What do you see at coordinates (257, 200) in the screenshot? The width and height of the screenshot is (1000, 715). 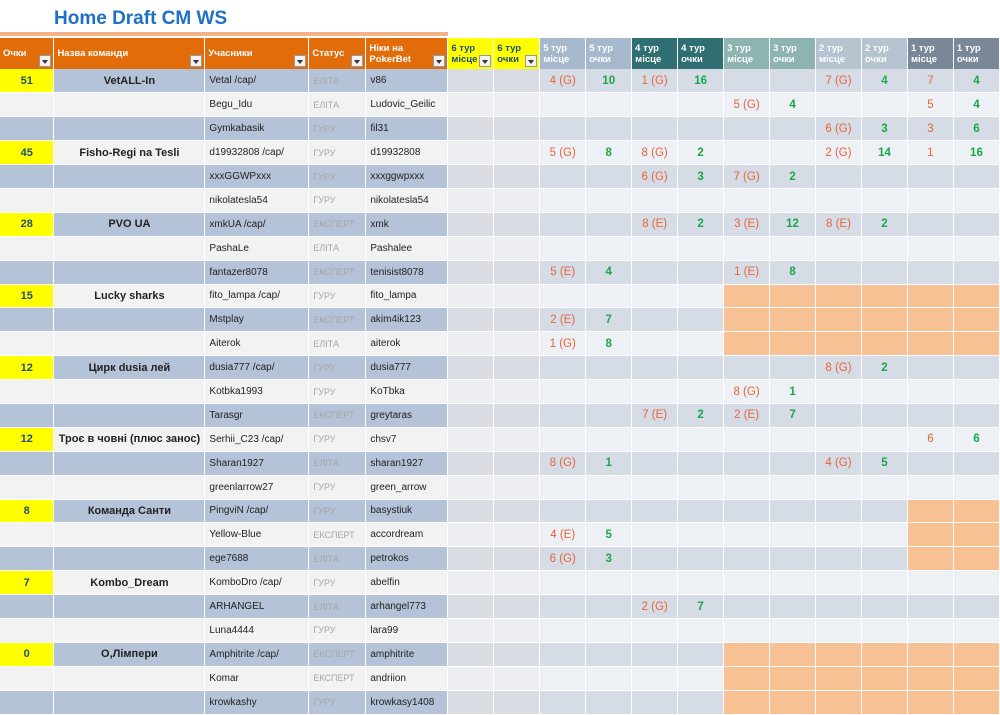 I see `member-cell: nikolatesla54` at bounding box center [257, 200].